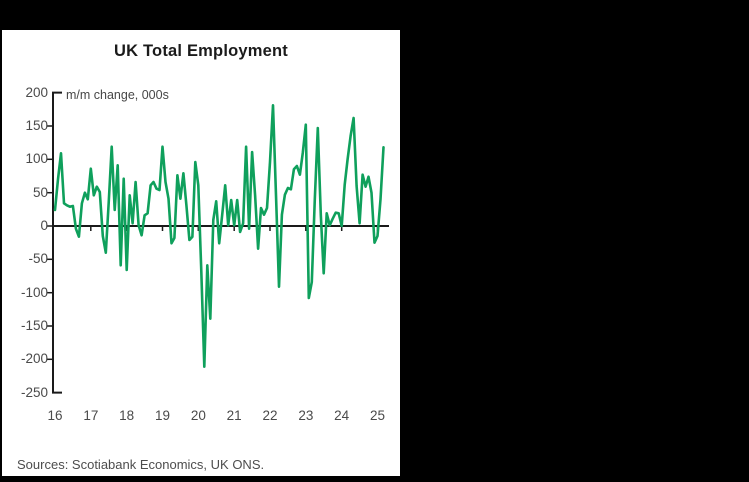 Image resolution: width=749 pixels, height=482 pixels. I want to click on y-tick-label: -50, so click(38, 259).